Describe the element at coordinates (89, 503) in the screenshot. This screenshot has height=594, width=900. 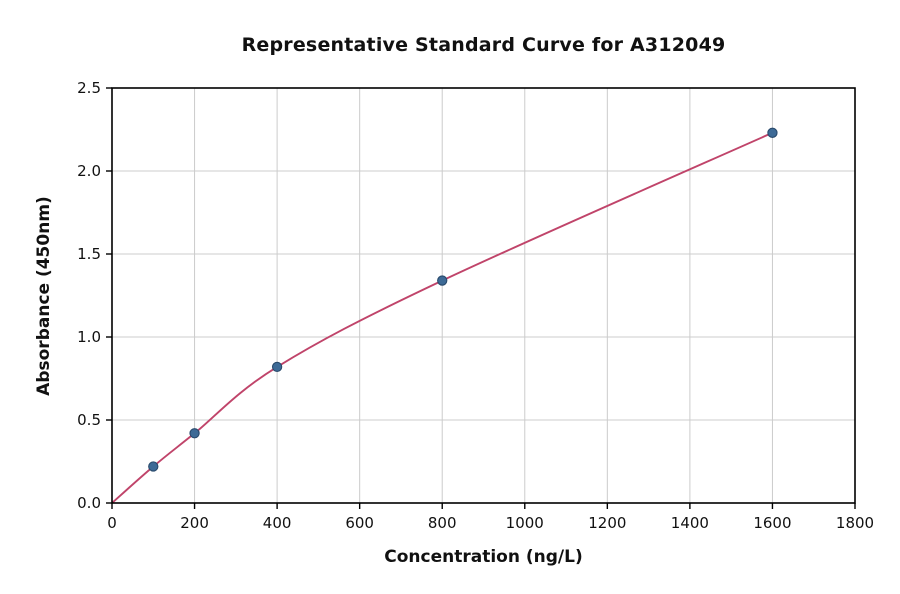
I see `y-tick-label: 0.0` at that location.